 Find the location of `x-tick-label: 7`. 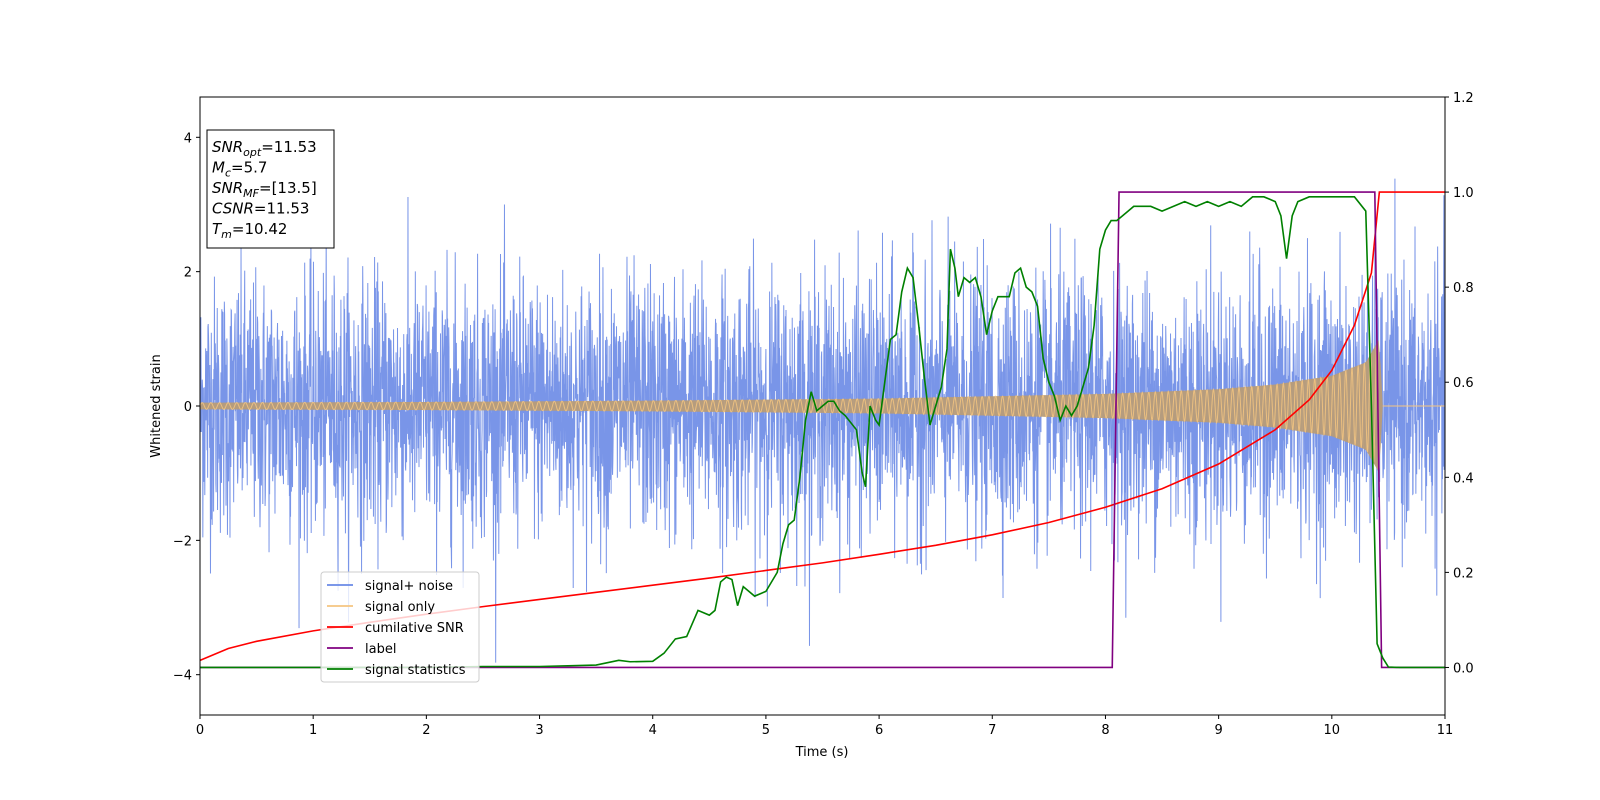

x-tick-label: 7 is located at coordinates (992, 730).